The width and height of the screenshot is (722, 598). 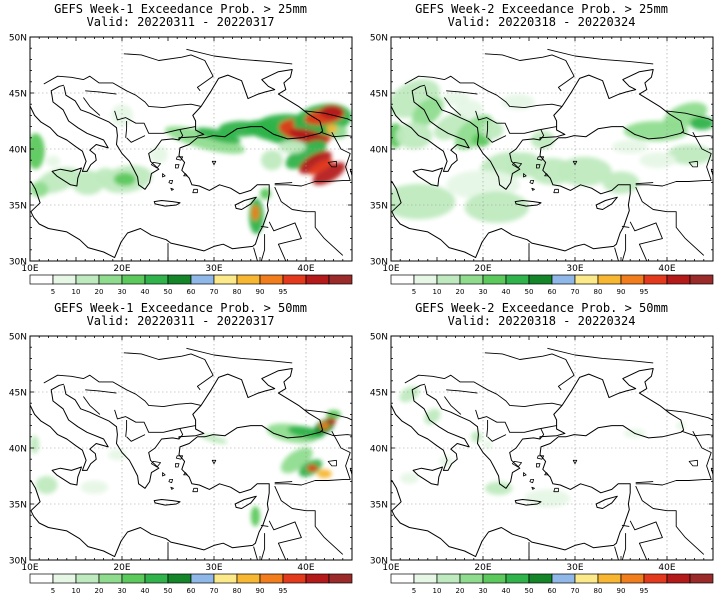 What do you see at coordinates (506, 292) in the screenshot?
I see `colorbar-label: 40` at bounding box center [506, 292].